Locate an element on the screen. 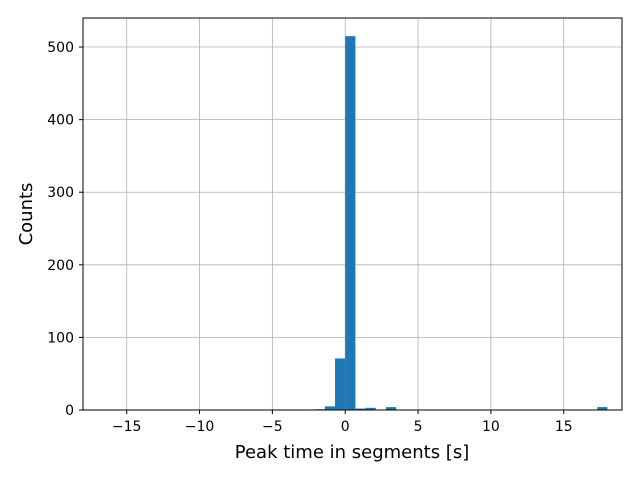 The image size is (640, 480). y-tick-label: 0 is located at coordinates (69, 411).